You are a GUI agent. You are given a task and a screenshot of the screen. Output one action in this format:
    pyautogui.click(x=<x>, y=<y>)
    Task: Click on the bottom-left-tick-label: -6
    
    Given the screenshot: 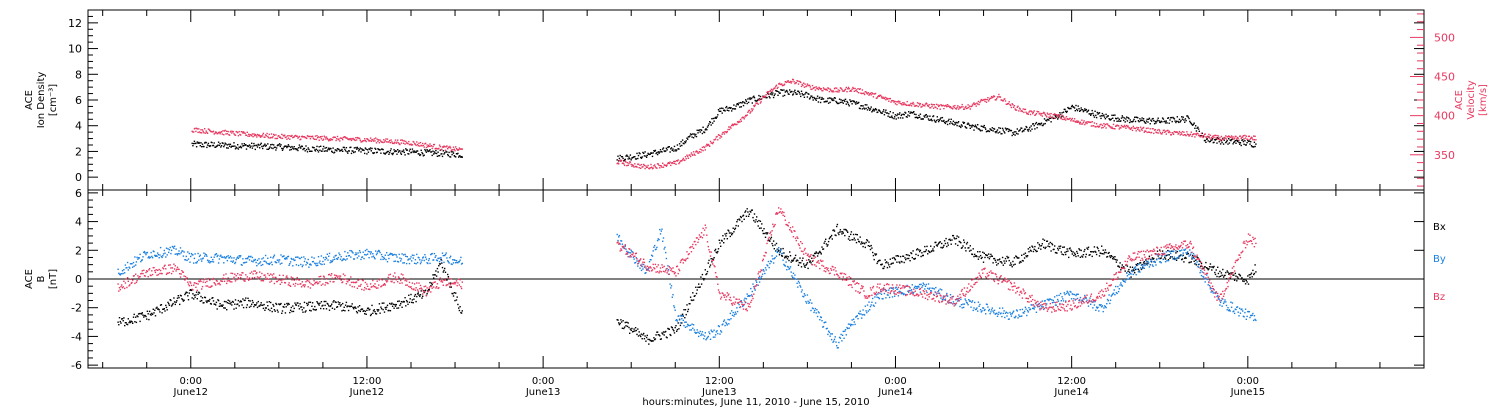 What is the action you would take?
    pyautogui.click(x=76, y=365)
    